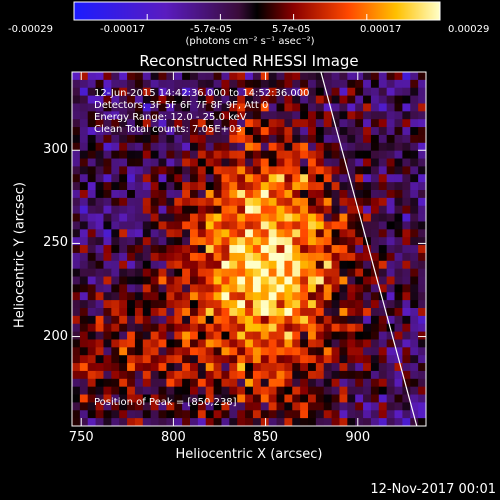  What do you see at coordinates (433, 489) in the screenshot?
I see `render-date: 12-Nov-2017 00:01` at bounding box center [433, 489].